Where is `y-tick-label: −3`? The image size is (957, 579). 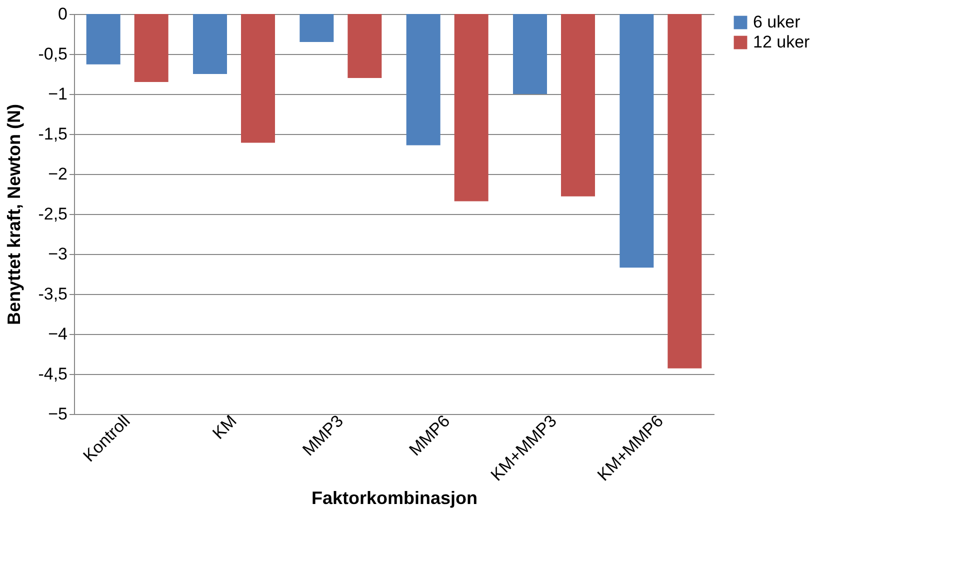 y-tick-label: −3 is located at coordinates (58, 254).